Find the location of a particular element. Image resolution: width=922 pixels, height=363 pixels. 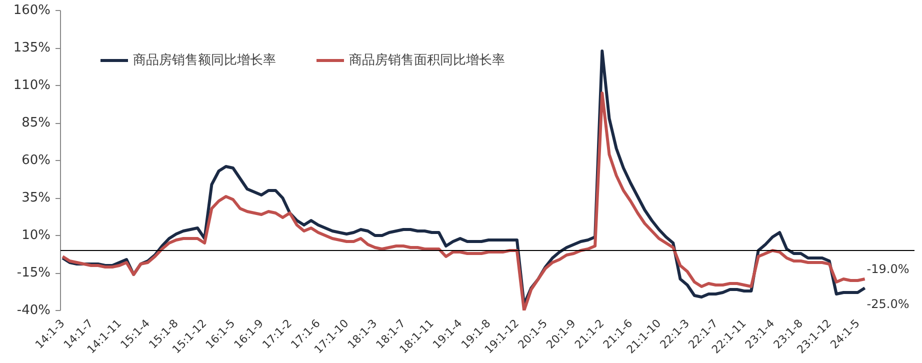

legend-label: 商品房销售面积同比增长率 is located at coordinates (427, 60).